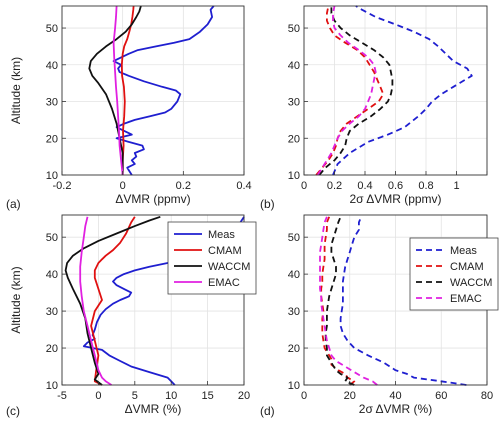  I want to click on x-axis-label: ΔVMR (%), so click(153, 409).